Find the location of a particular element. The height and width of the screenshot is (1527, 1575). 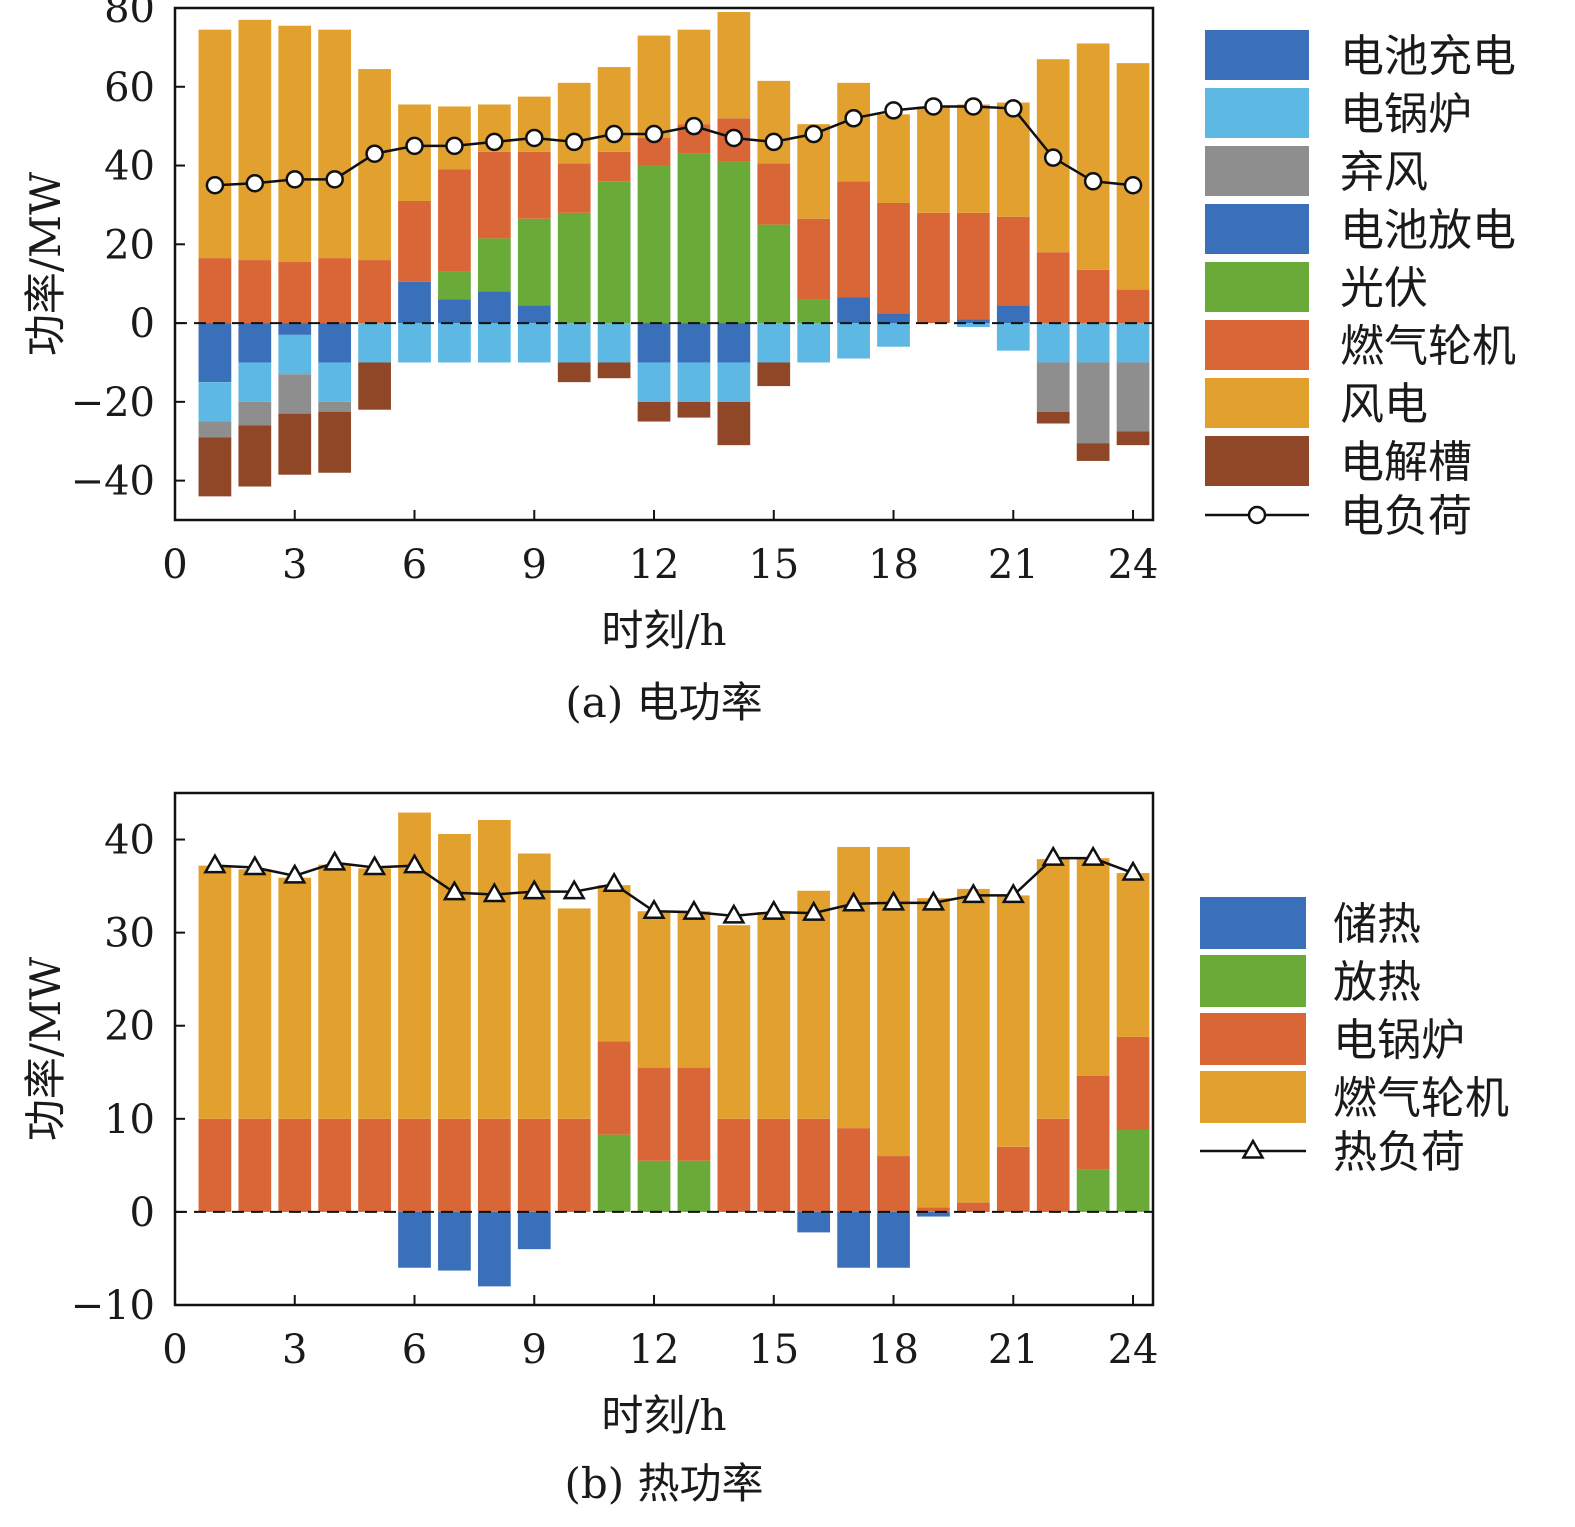

bar-segment-s7-h3 is located at coordinates (295, 444).